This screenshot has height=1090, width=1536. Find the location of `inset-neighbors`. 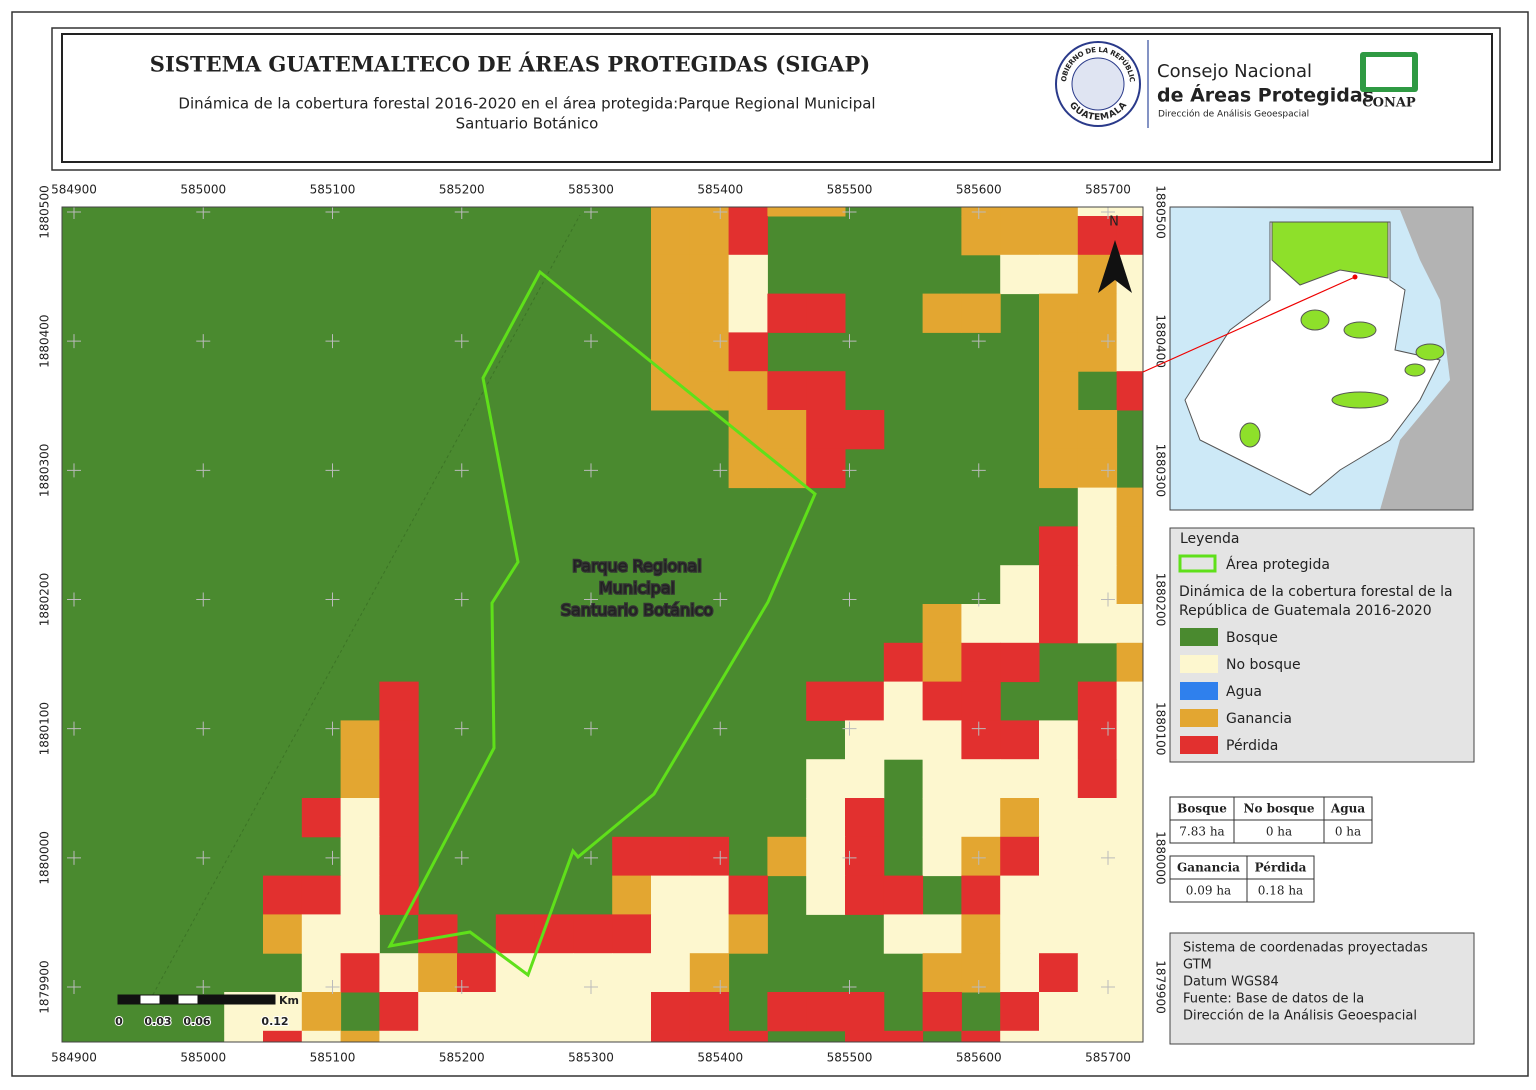

inset-neighbors is located at coordinates (1321, 358).